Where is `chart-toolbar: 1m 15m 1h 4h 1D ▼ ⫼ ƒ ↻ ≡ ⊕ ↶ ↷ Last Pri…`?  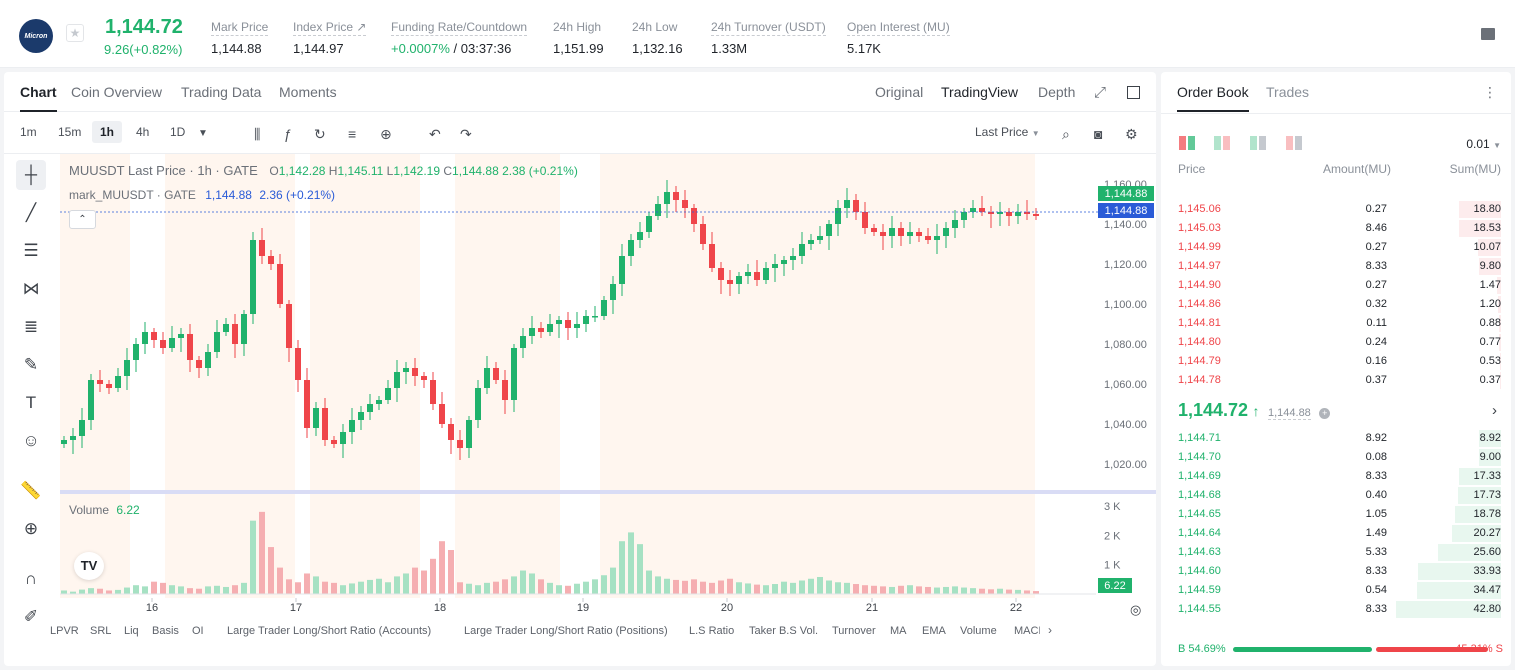
chart-toolbar: 1m 15m 1h 4h 1D ▼ ⫼ ƒ ↻ ≡ ⊕ ↶ ↷ Last Pri… is located at coordinates (580, 133).